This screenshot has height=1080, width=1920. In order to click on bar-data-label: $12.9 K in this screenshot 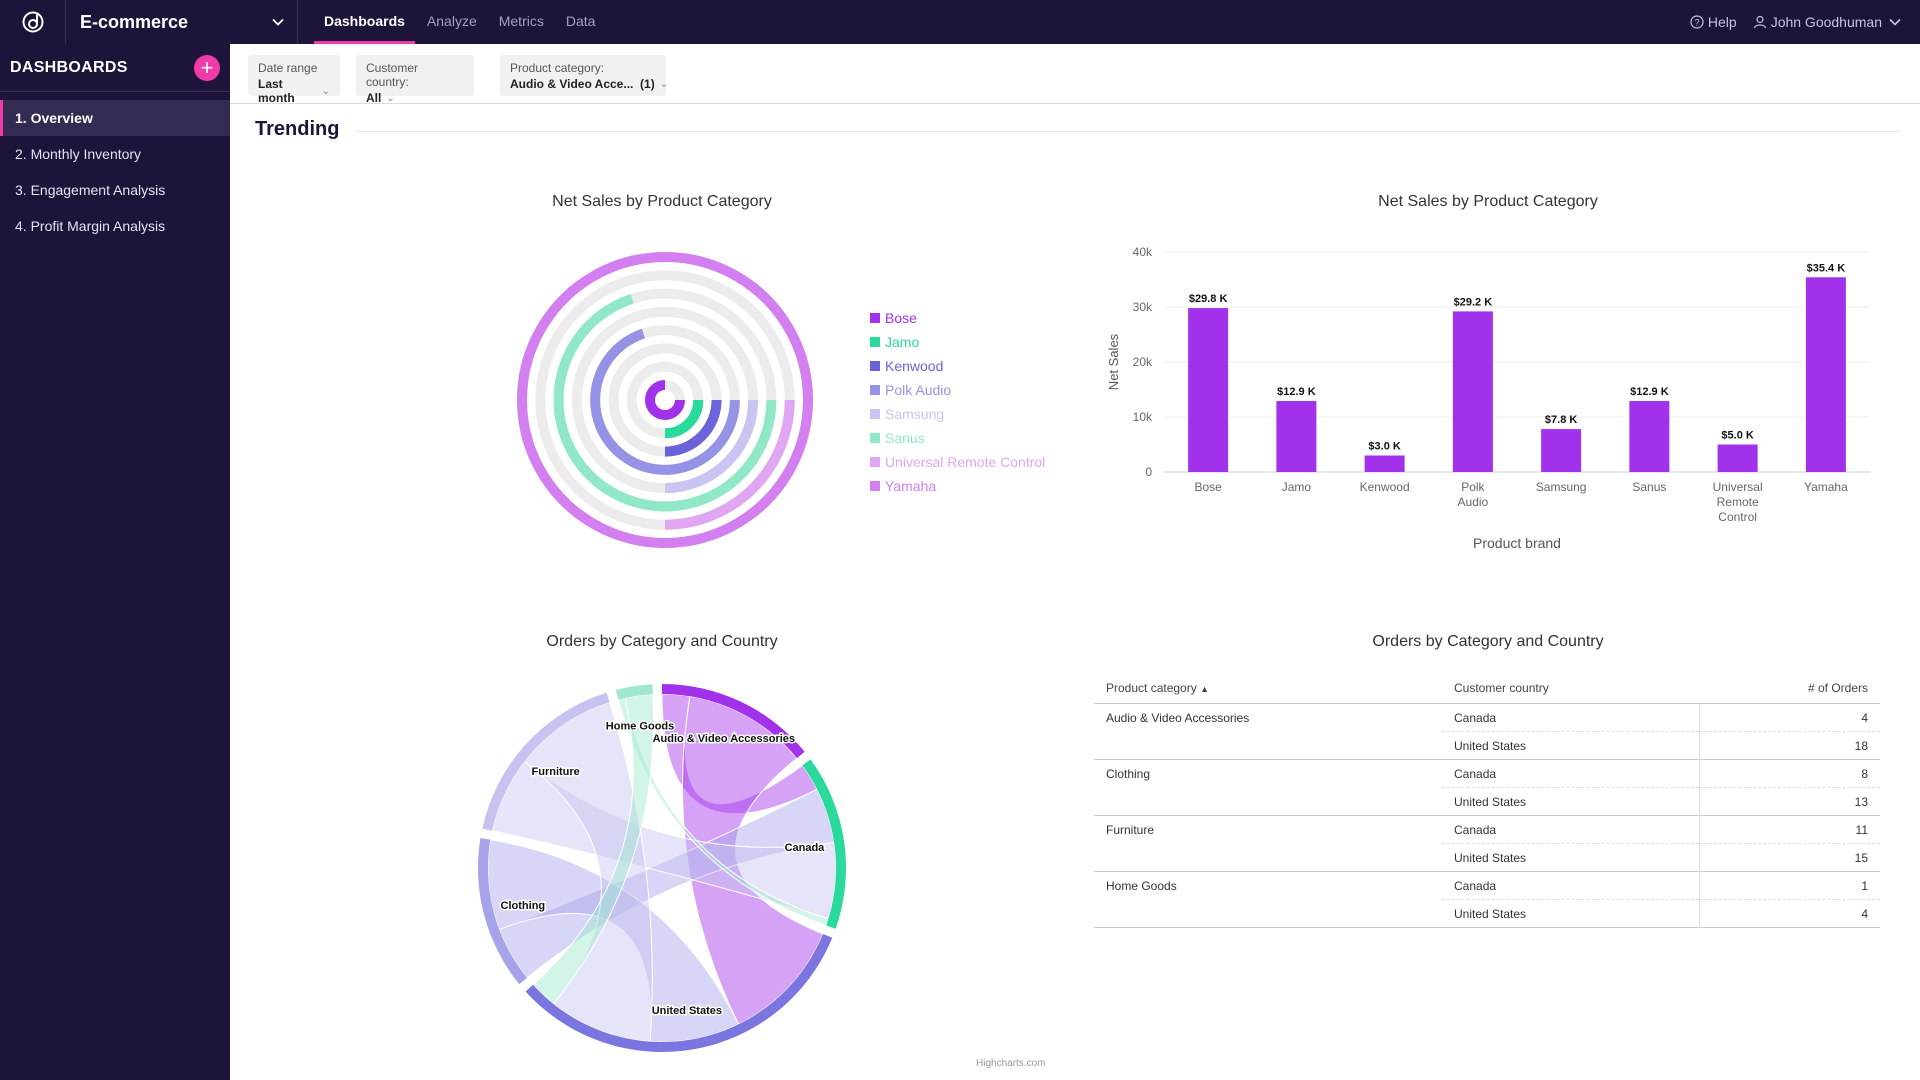, I will do `click(1296, 392)`.